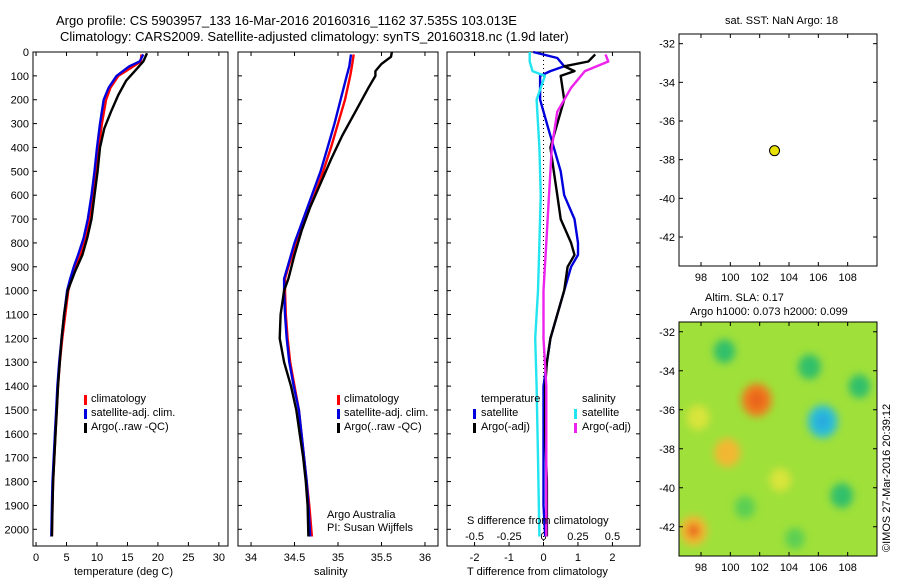  Describe the element at coordinates (294, 558) in the screenshot. I see `salinity-profile-xtick-label: 34.5` at that location.